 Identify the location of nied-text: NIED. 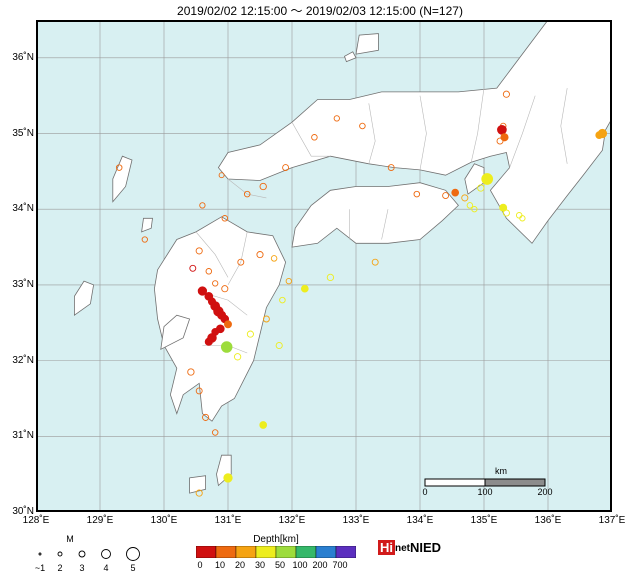
(426, 547).